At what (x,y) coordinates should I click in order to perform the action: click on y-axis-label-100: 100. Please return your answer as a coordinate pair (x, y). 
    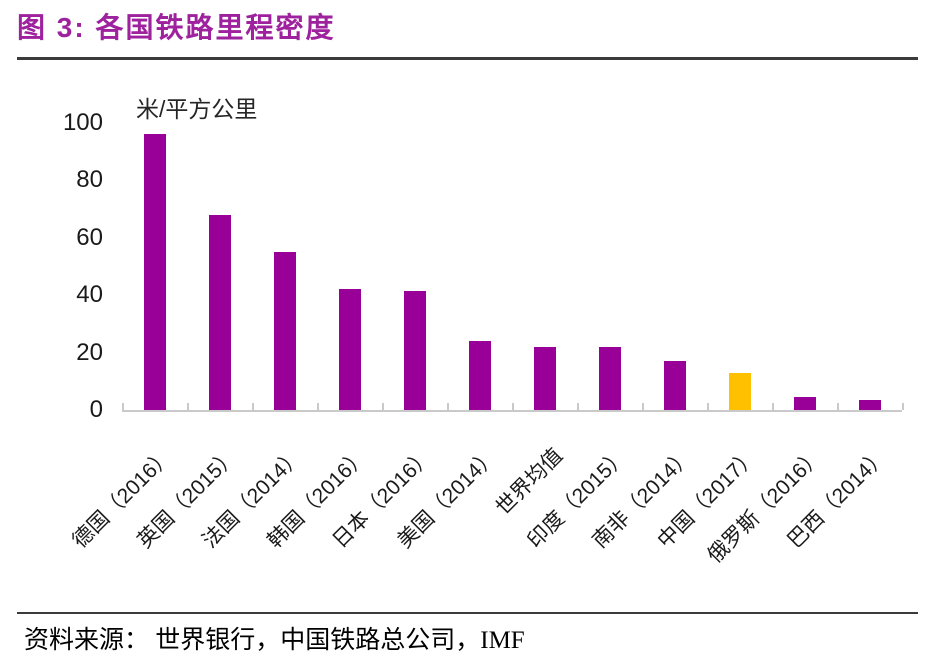
    Looking at the image, I should click on (82, 122).